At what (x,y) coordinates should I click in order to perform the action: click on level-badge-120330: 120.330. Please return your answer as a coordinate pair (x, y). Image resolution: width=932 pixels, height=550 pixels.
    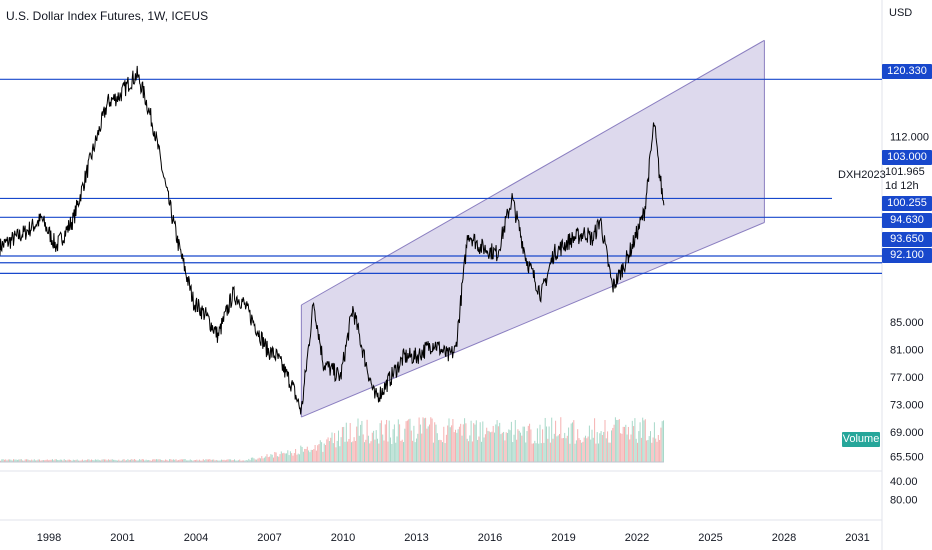
    Looking at the image, I should click on (907, 71).